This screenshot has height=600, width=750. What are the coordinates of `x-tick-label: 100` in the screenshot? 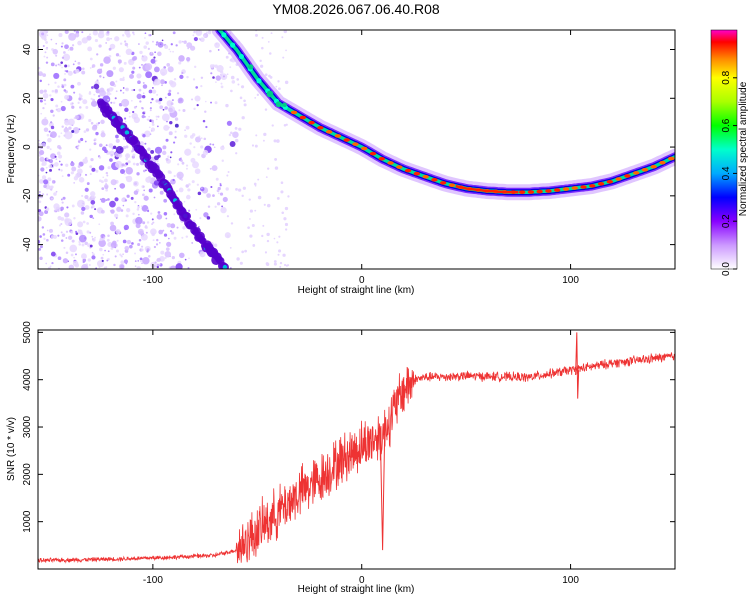 It's located at (570, 580).